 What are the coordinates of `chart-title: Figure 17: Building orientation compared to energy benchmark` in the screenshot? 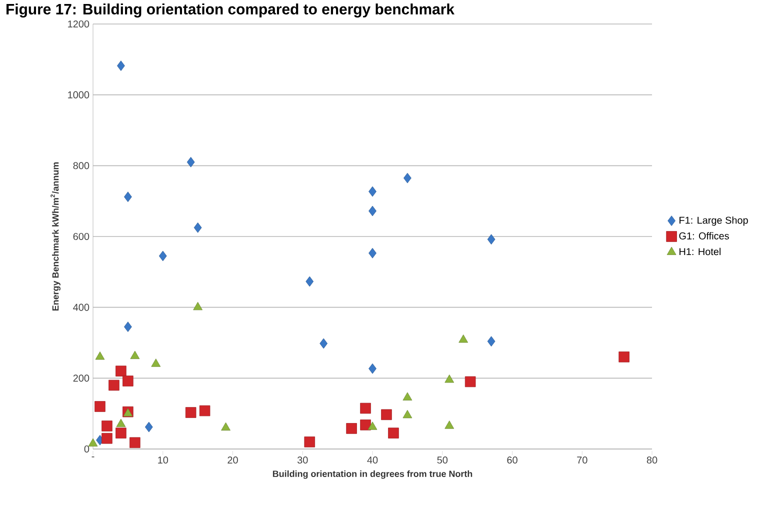 It's located at (230, 11).